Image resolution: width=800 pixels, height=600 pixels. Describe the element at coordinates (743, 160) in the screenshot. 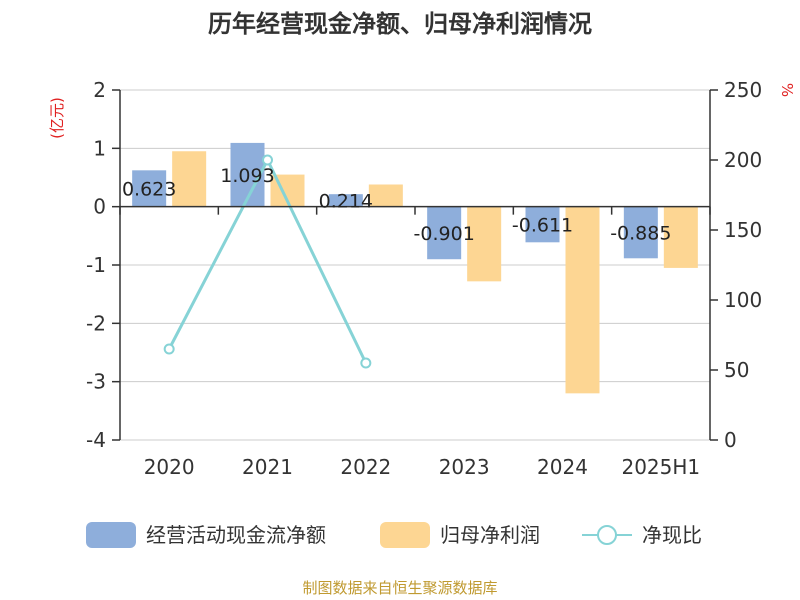

I see `right-axis-tick-label: 200` at that location.